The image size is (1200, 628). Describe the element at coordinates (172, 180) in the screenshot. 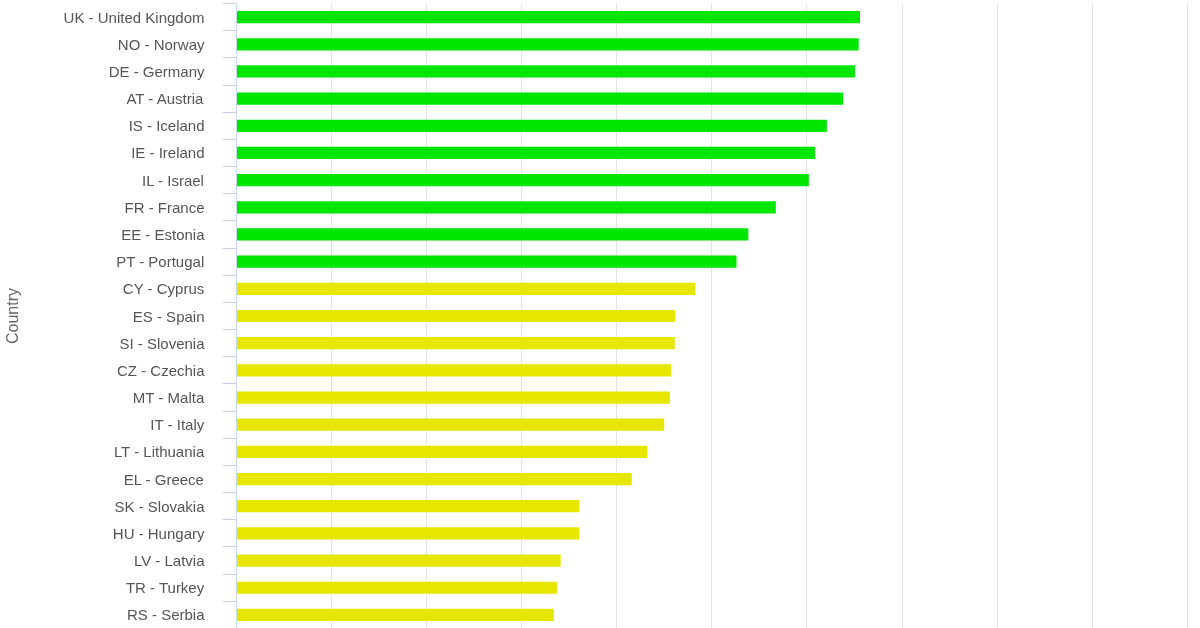

I see `y-tick-label: IL - Israel` at that location.